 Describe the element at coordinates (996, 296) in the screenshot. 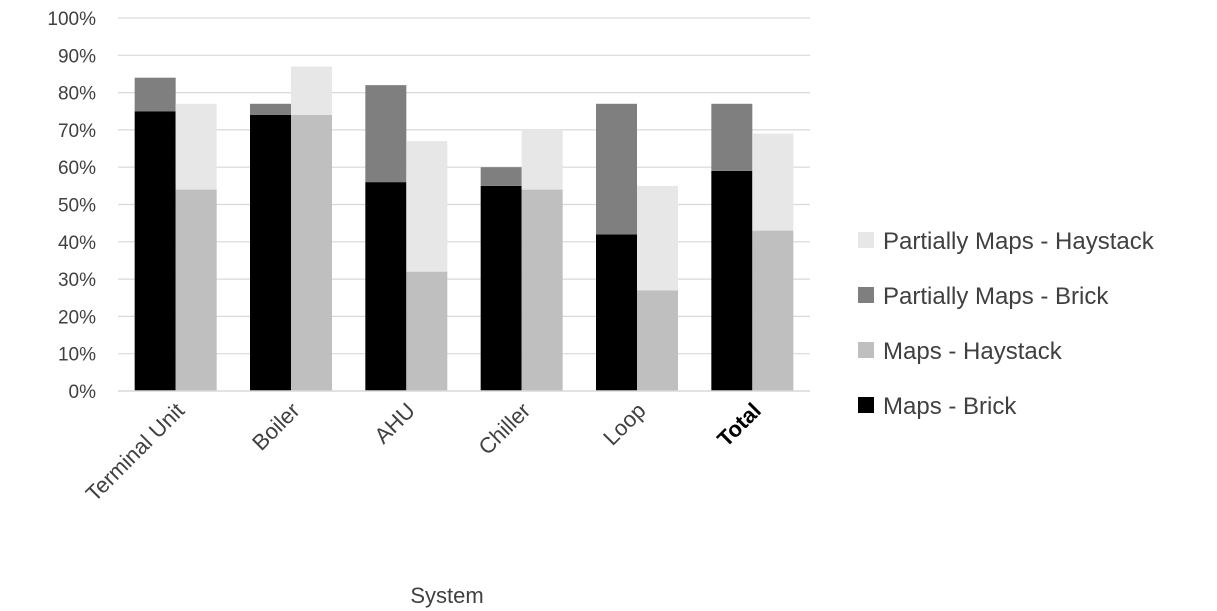

I see `legend-label-partially-maps-brick: Partially Maps - Brick` at that location.